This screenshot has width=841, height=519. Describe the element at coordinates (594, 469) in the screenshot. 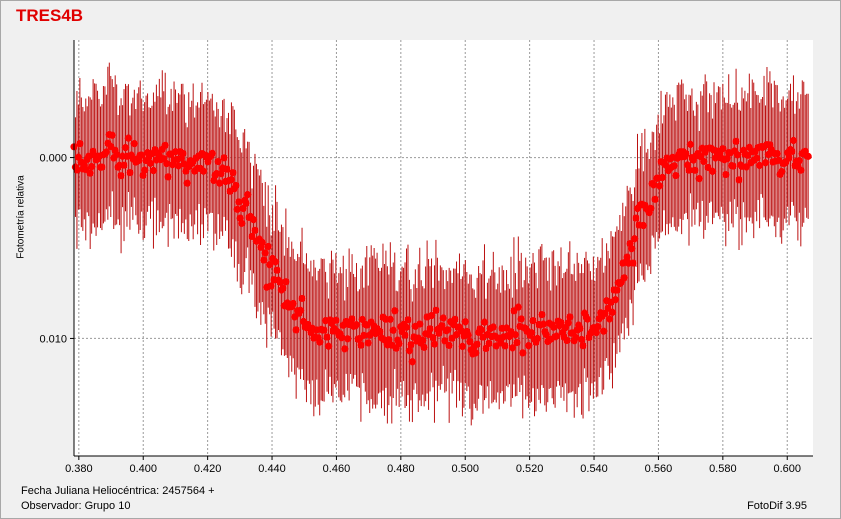

I see `x-tick-label: 0.540` at that location.